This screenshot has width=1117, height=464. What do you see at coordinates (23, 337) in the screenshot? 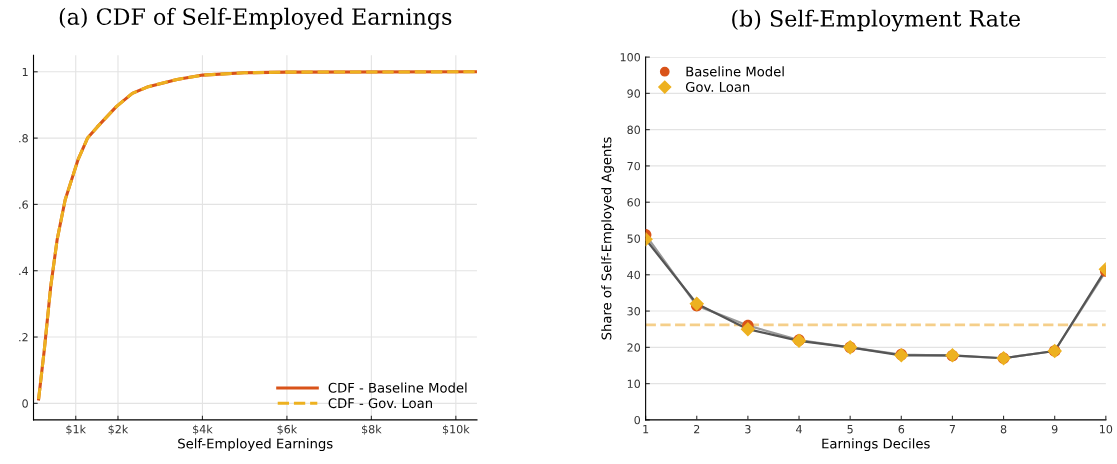
I see `y-tick-label: .2` at bounding box center [23, 337].